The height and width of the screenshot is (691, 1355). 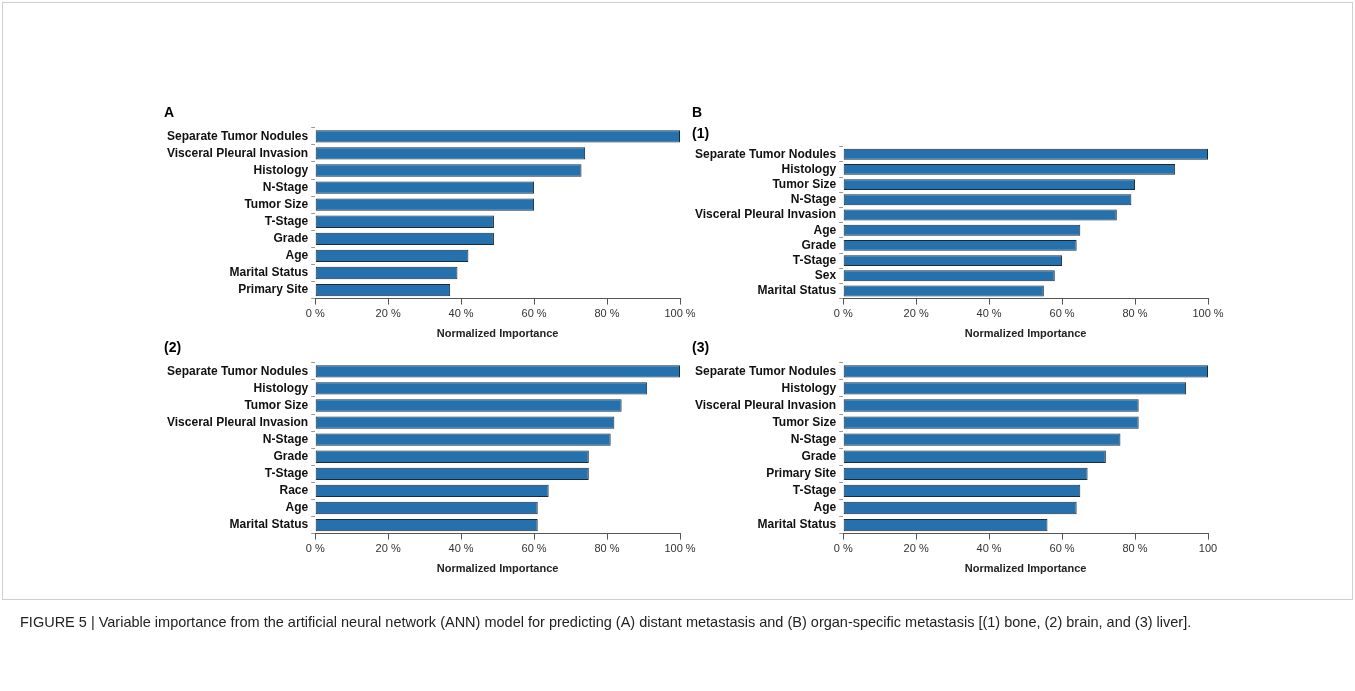 I want to click on text: (1), so click(x=701, y=133).